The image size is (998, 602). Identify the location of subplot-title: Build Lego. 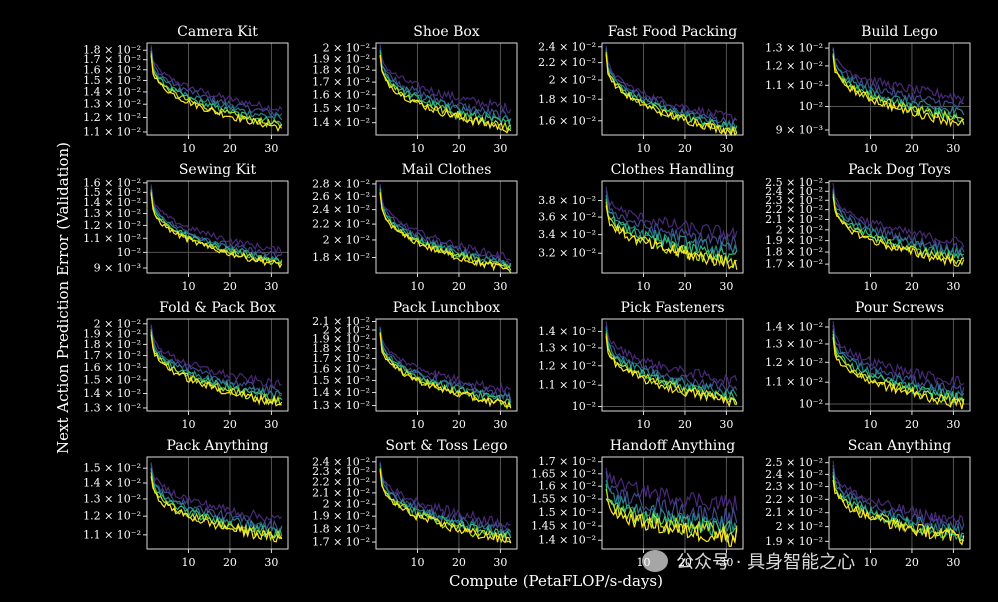
(899, 32).